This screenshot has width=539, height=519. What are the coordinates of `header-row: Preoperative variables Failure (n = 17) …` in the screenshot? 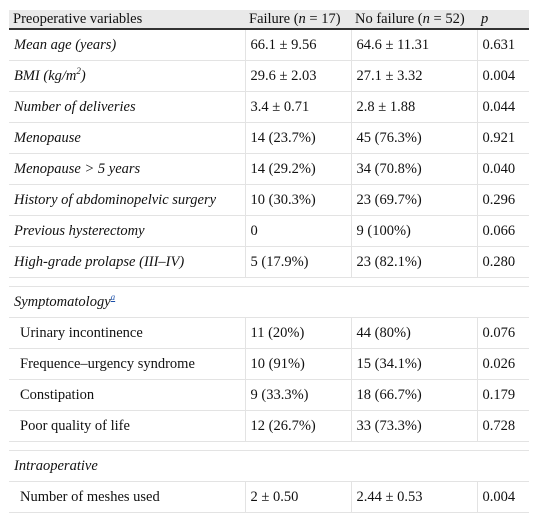 It's located at (269, 20).